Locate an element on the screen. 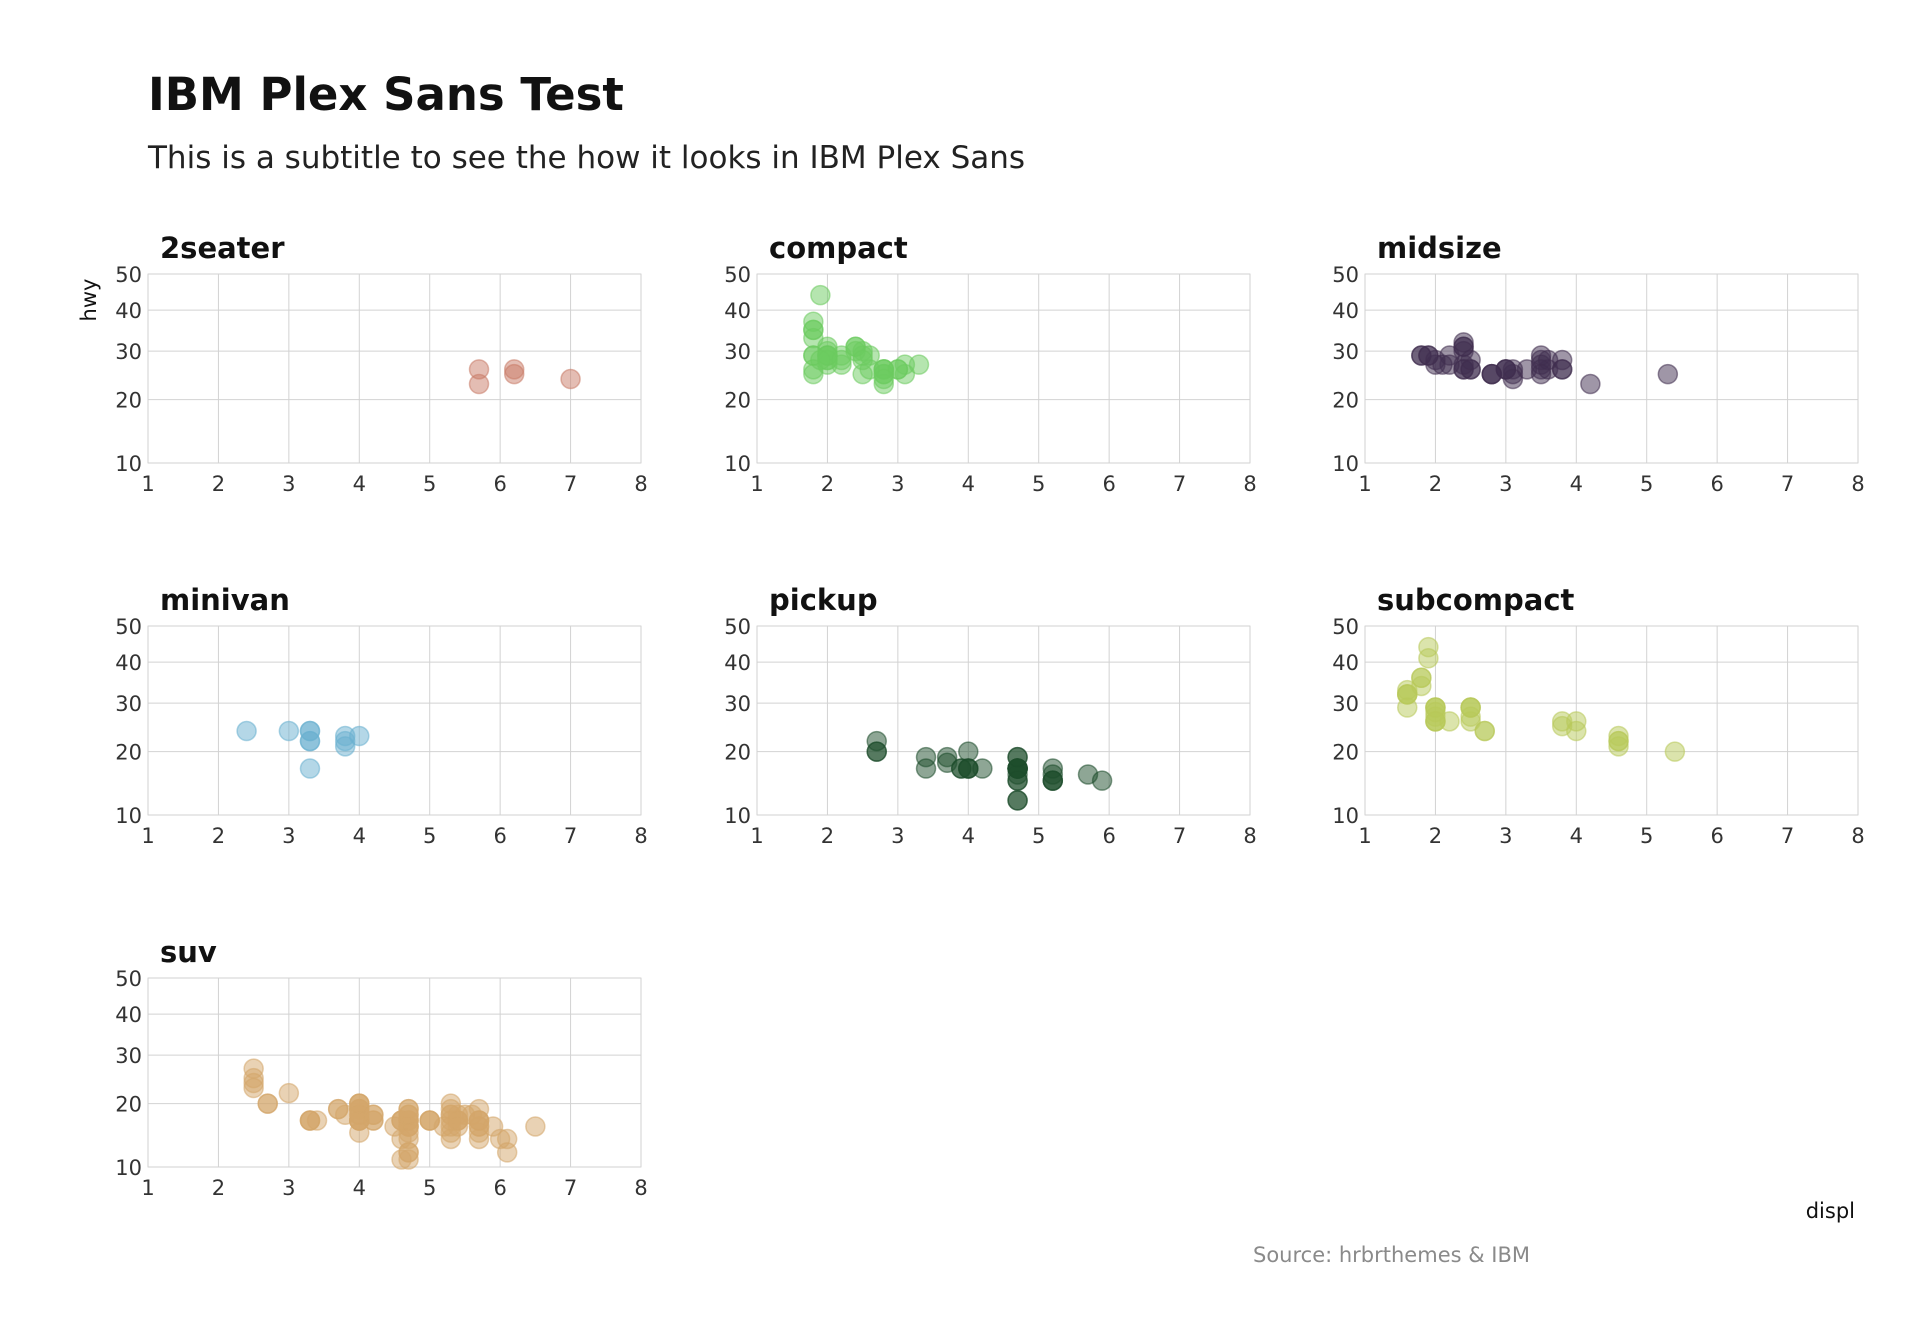 The width and height of the screenshot is (1920, 1344). facet-suv: 1 2 3 4 5 6 7 8 10 20 30 40 50 suv is located at coordinates (381, 1067).